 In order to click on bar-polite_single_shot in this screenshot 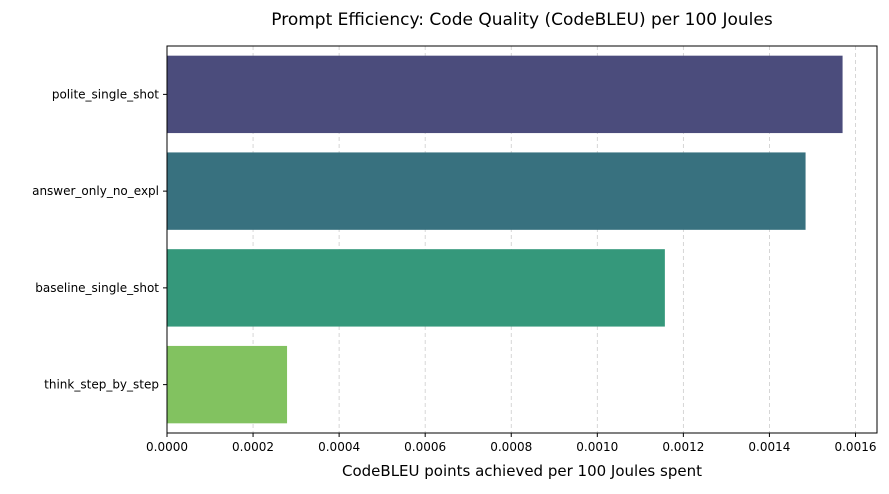, I will do `click(505, 94)`.